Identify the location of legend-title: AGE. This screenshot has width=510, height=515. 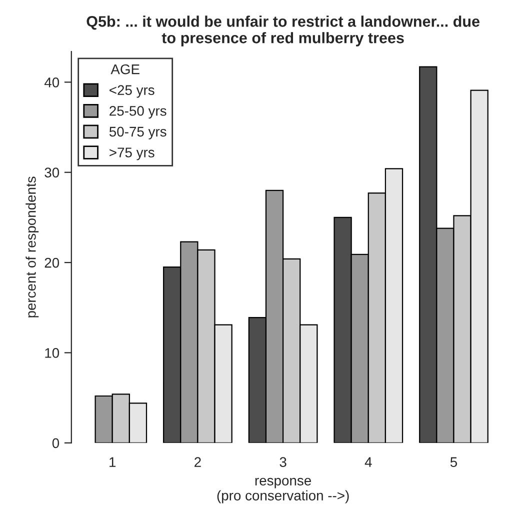
(125, 69).